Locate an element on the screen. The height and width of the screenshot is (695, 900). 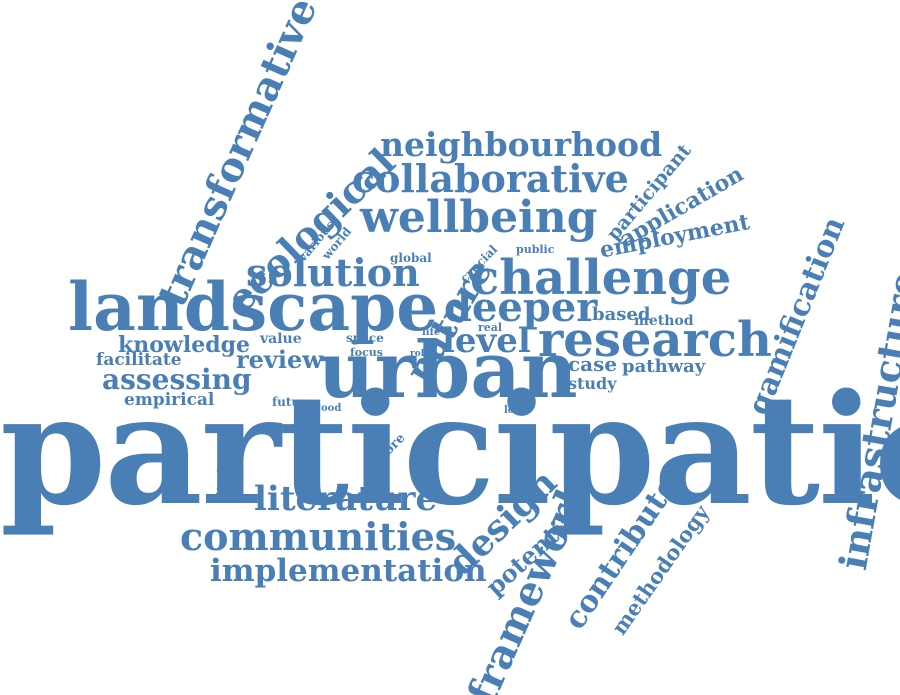
word-life: life is located at coordinates (431, 332).